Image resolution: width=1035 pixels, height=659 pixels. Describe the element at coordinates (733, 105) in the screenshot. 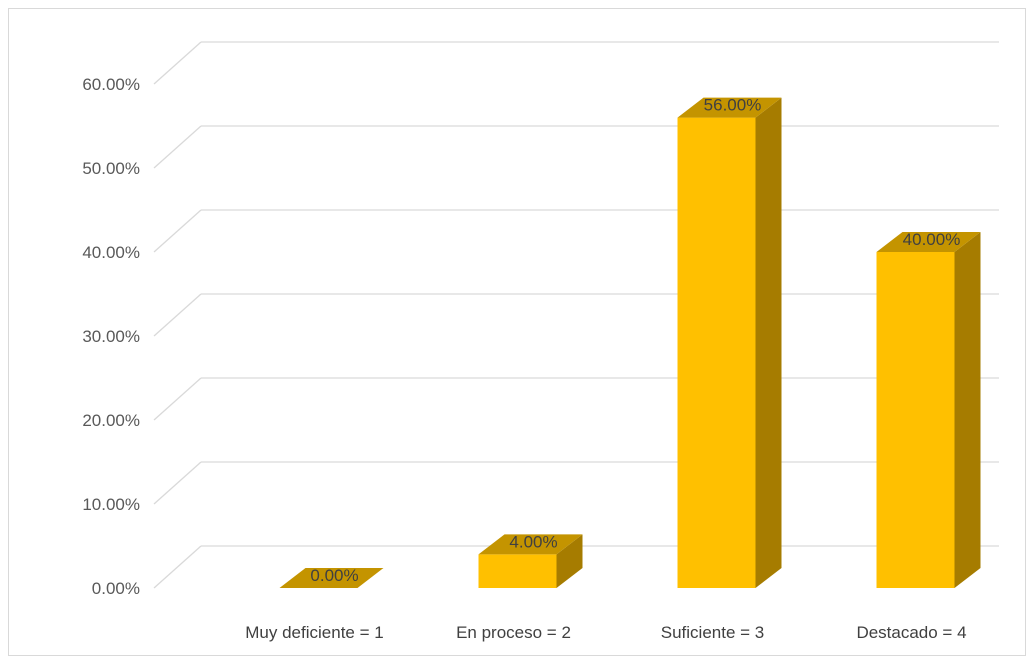

I see `data-label: 56.00%` at that location.